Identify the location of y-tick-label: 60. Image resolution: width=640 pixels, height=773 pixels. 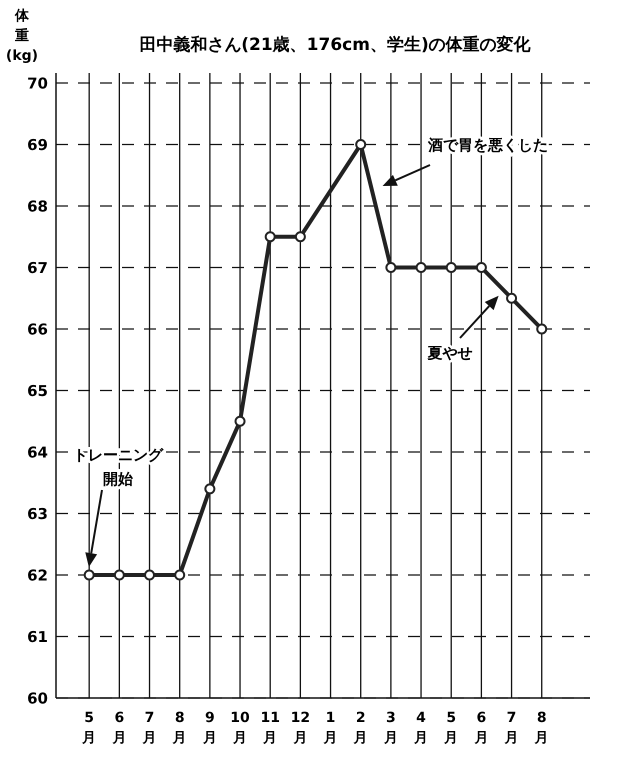
(37, 698).